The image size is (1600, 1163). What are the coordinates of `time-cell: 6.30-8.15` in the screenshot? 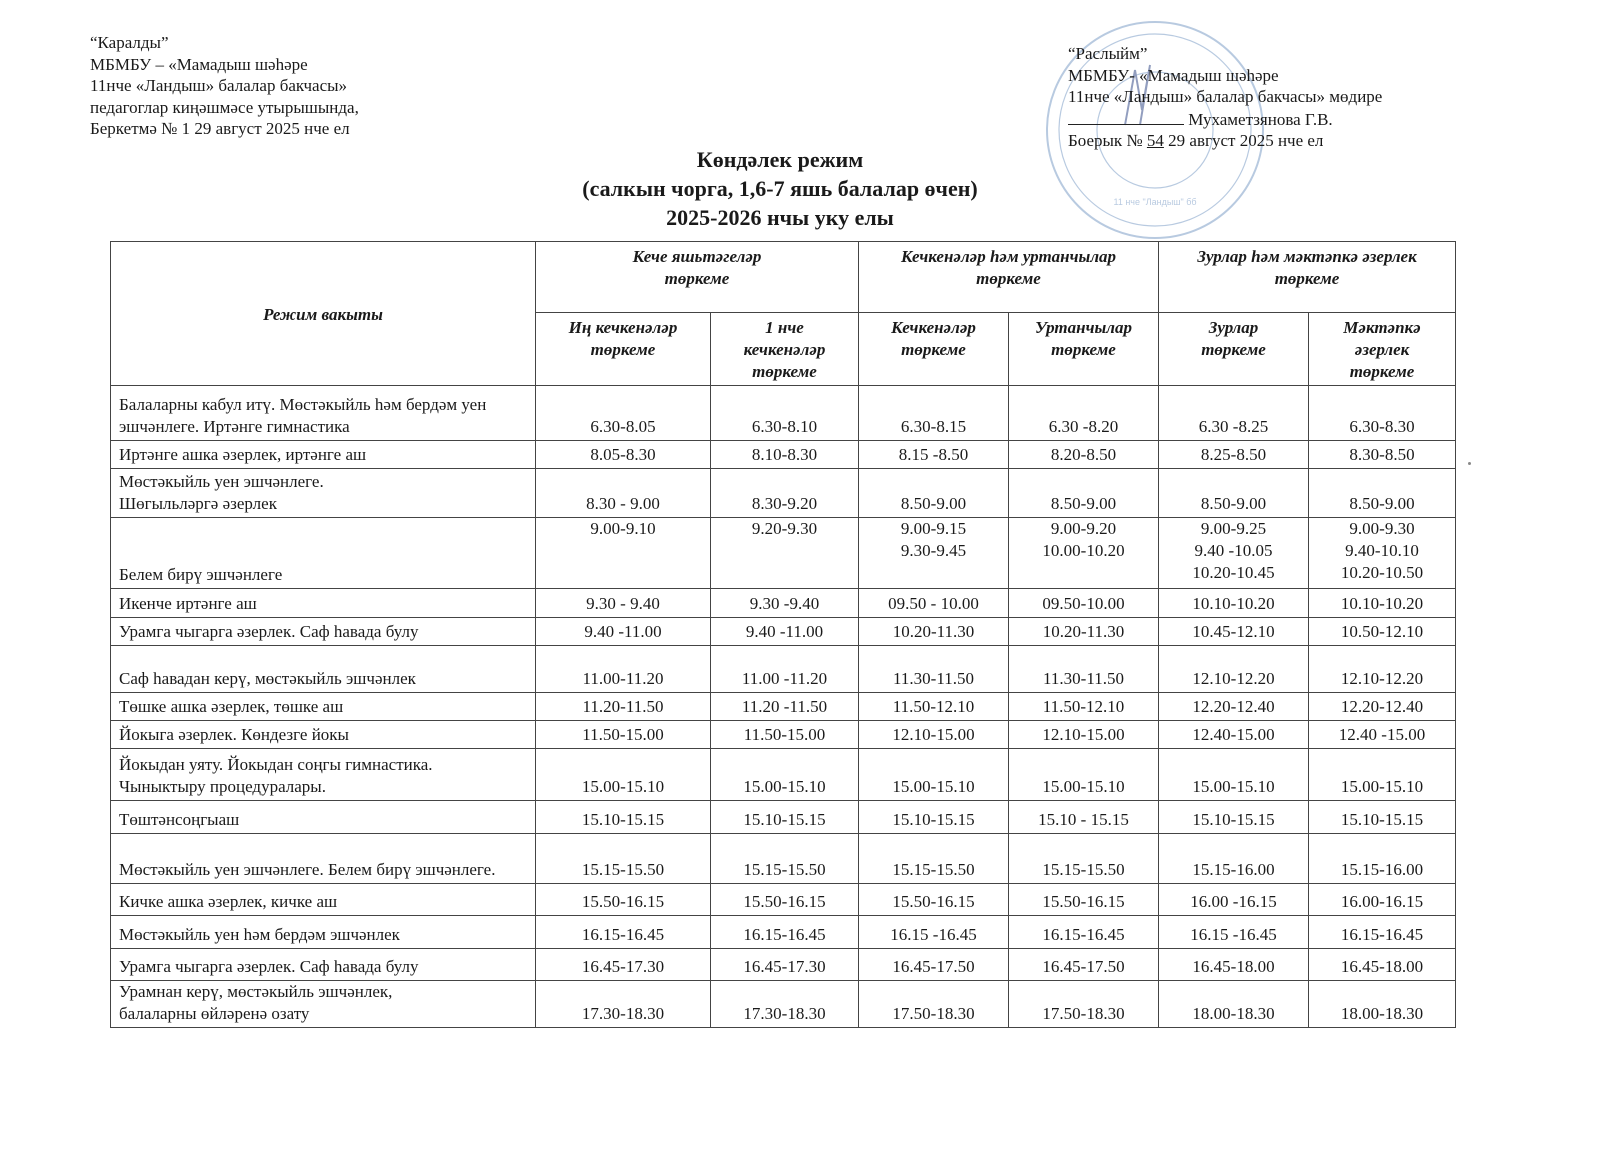 It's located at (933, 413).